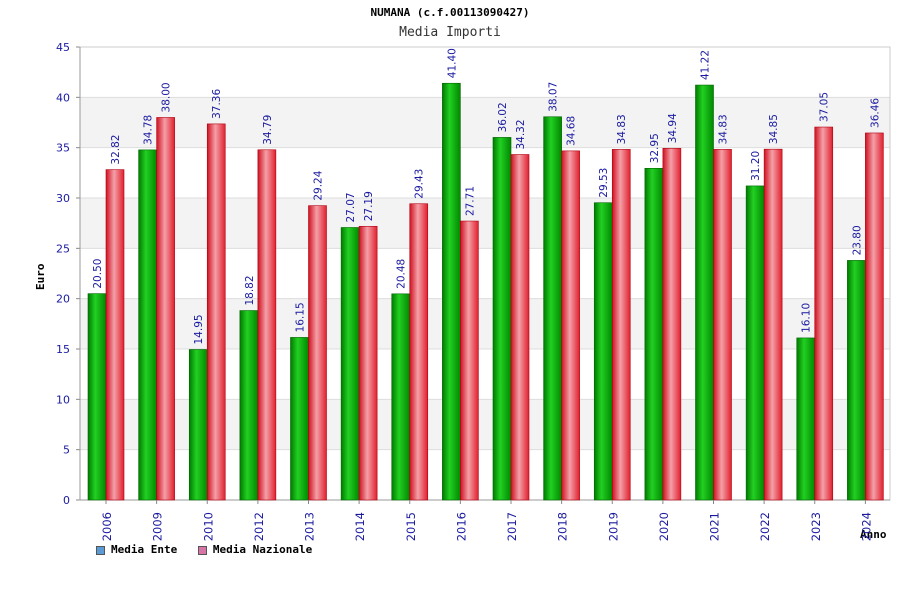 This screenshot has height=600, width=900. What do you see at coordinates (856, 380) in the screenshot?
I see `bar-media-ente-2024` at bounding box center [856, 380].